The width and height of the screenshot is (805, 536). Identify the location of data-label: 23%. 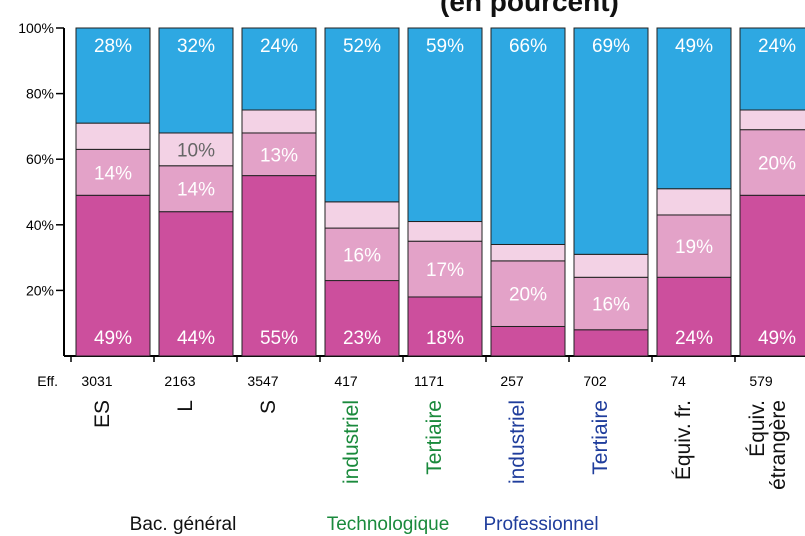
(362, 338).